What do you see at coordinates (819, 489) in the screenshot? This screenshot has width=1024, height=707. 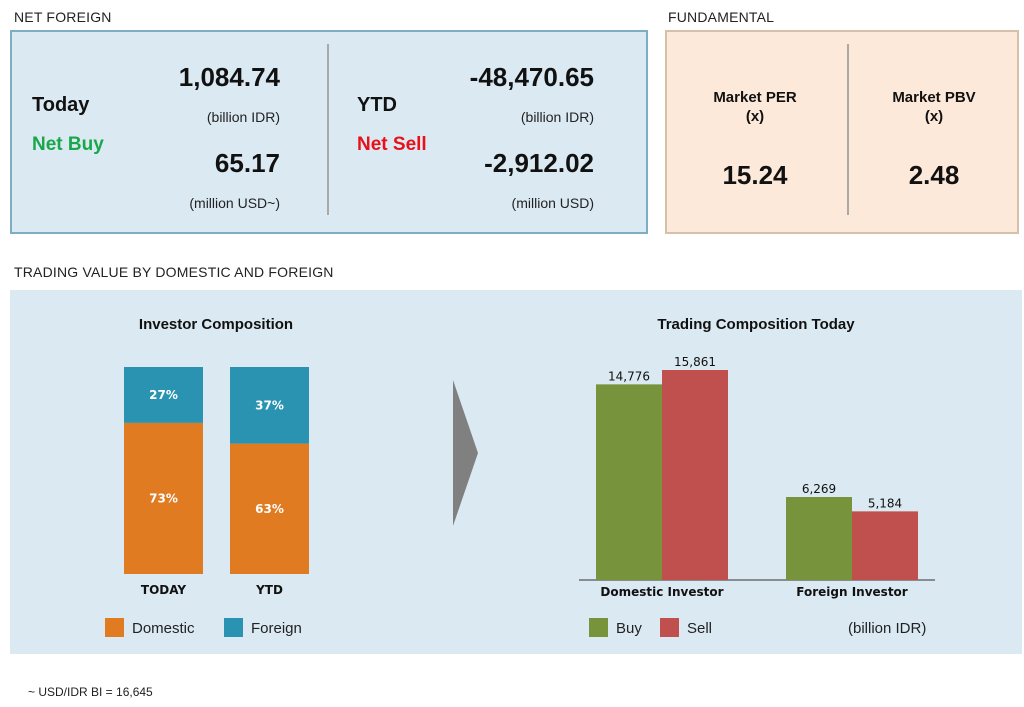 I see `data-label-buy-foreign-investor: 6,269` at bounding box center [819, 489].